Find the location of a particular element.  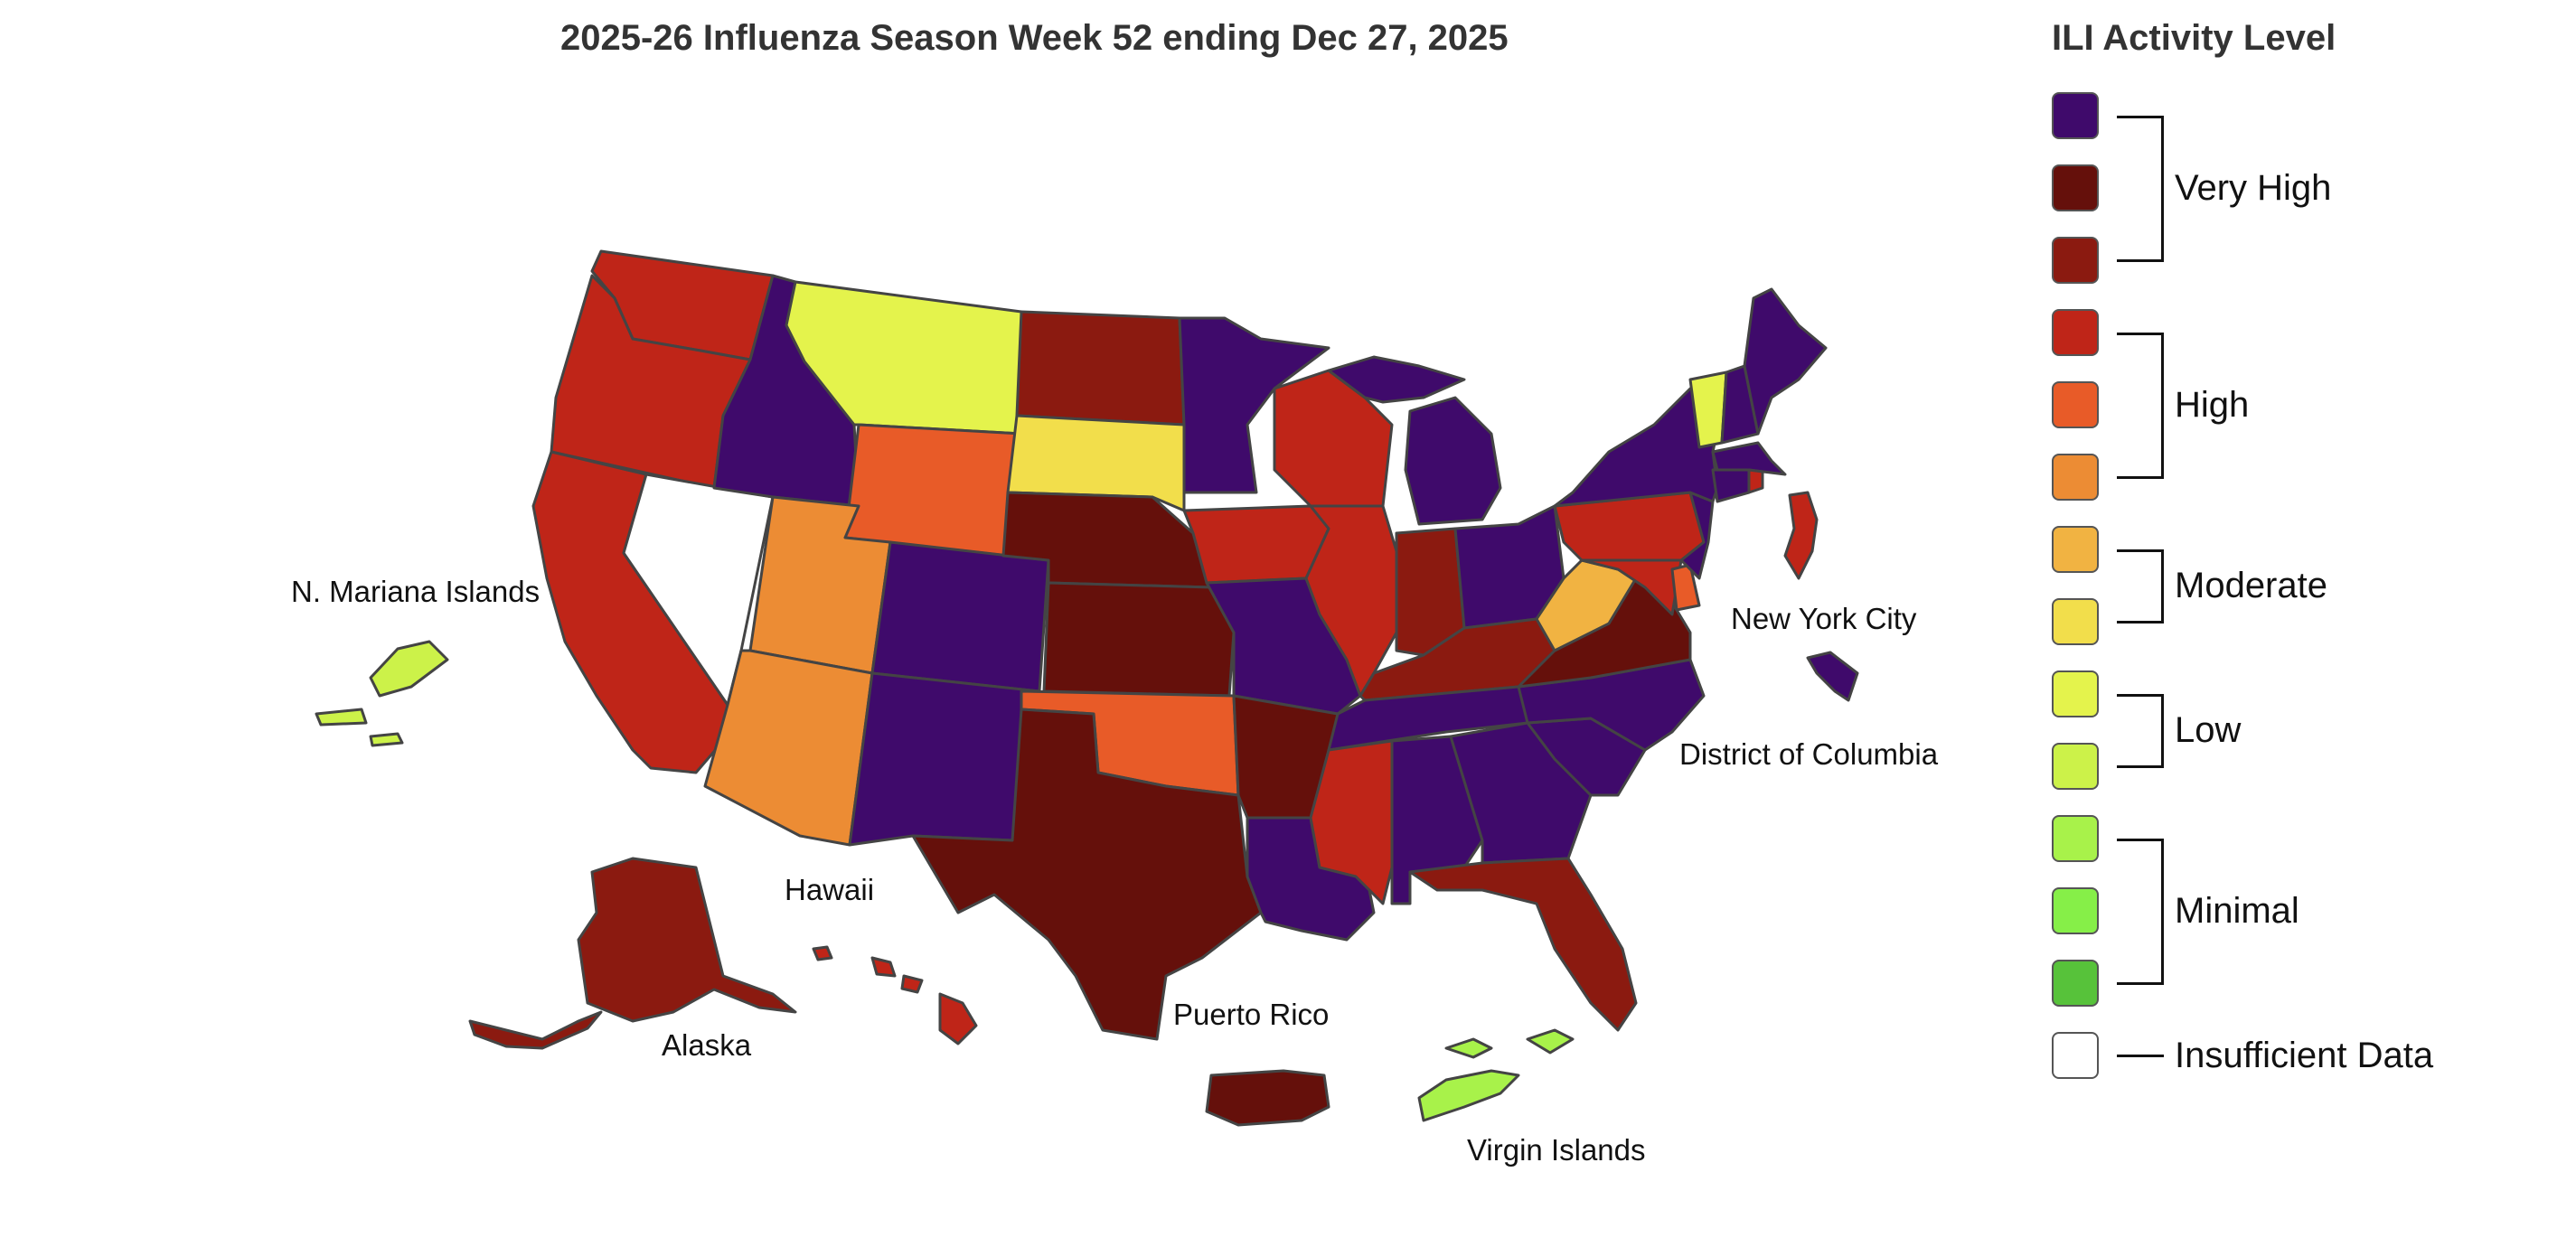

legend-label-high: High is located at coordinates (2212, 405).